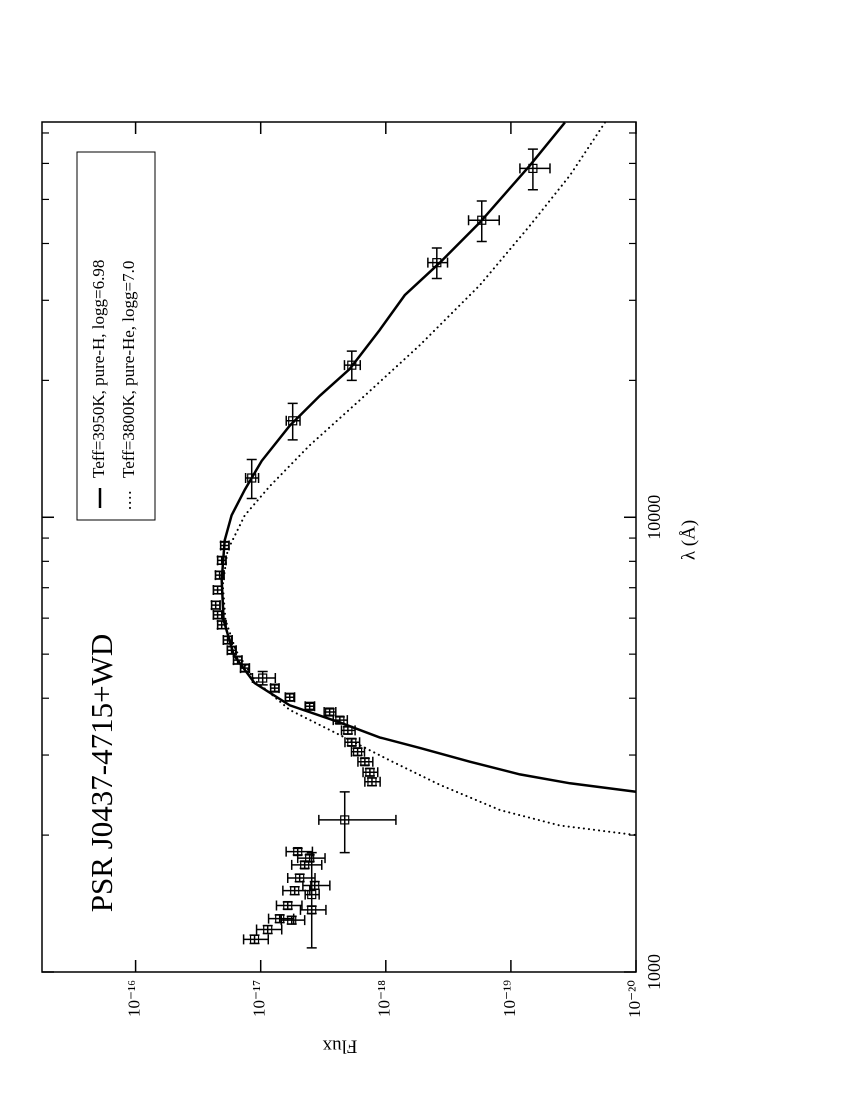 The image size is (850, 1100). I want to click on y-axis-label: Flux, so click(339, 1046).